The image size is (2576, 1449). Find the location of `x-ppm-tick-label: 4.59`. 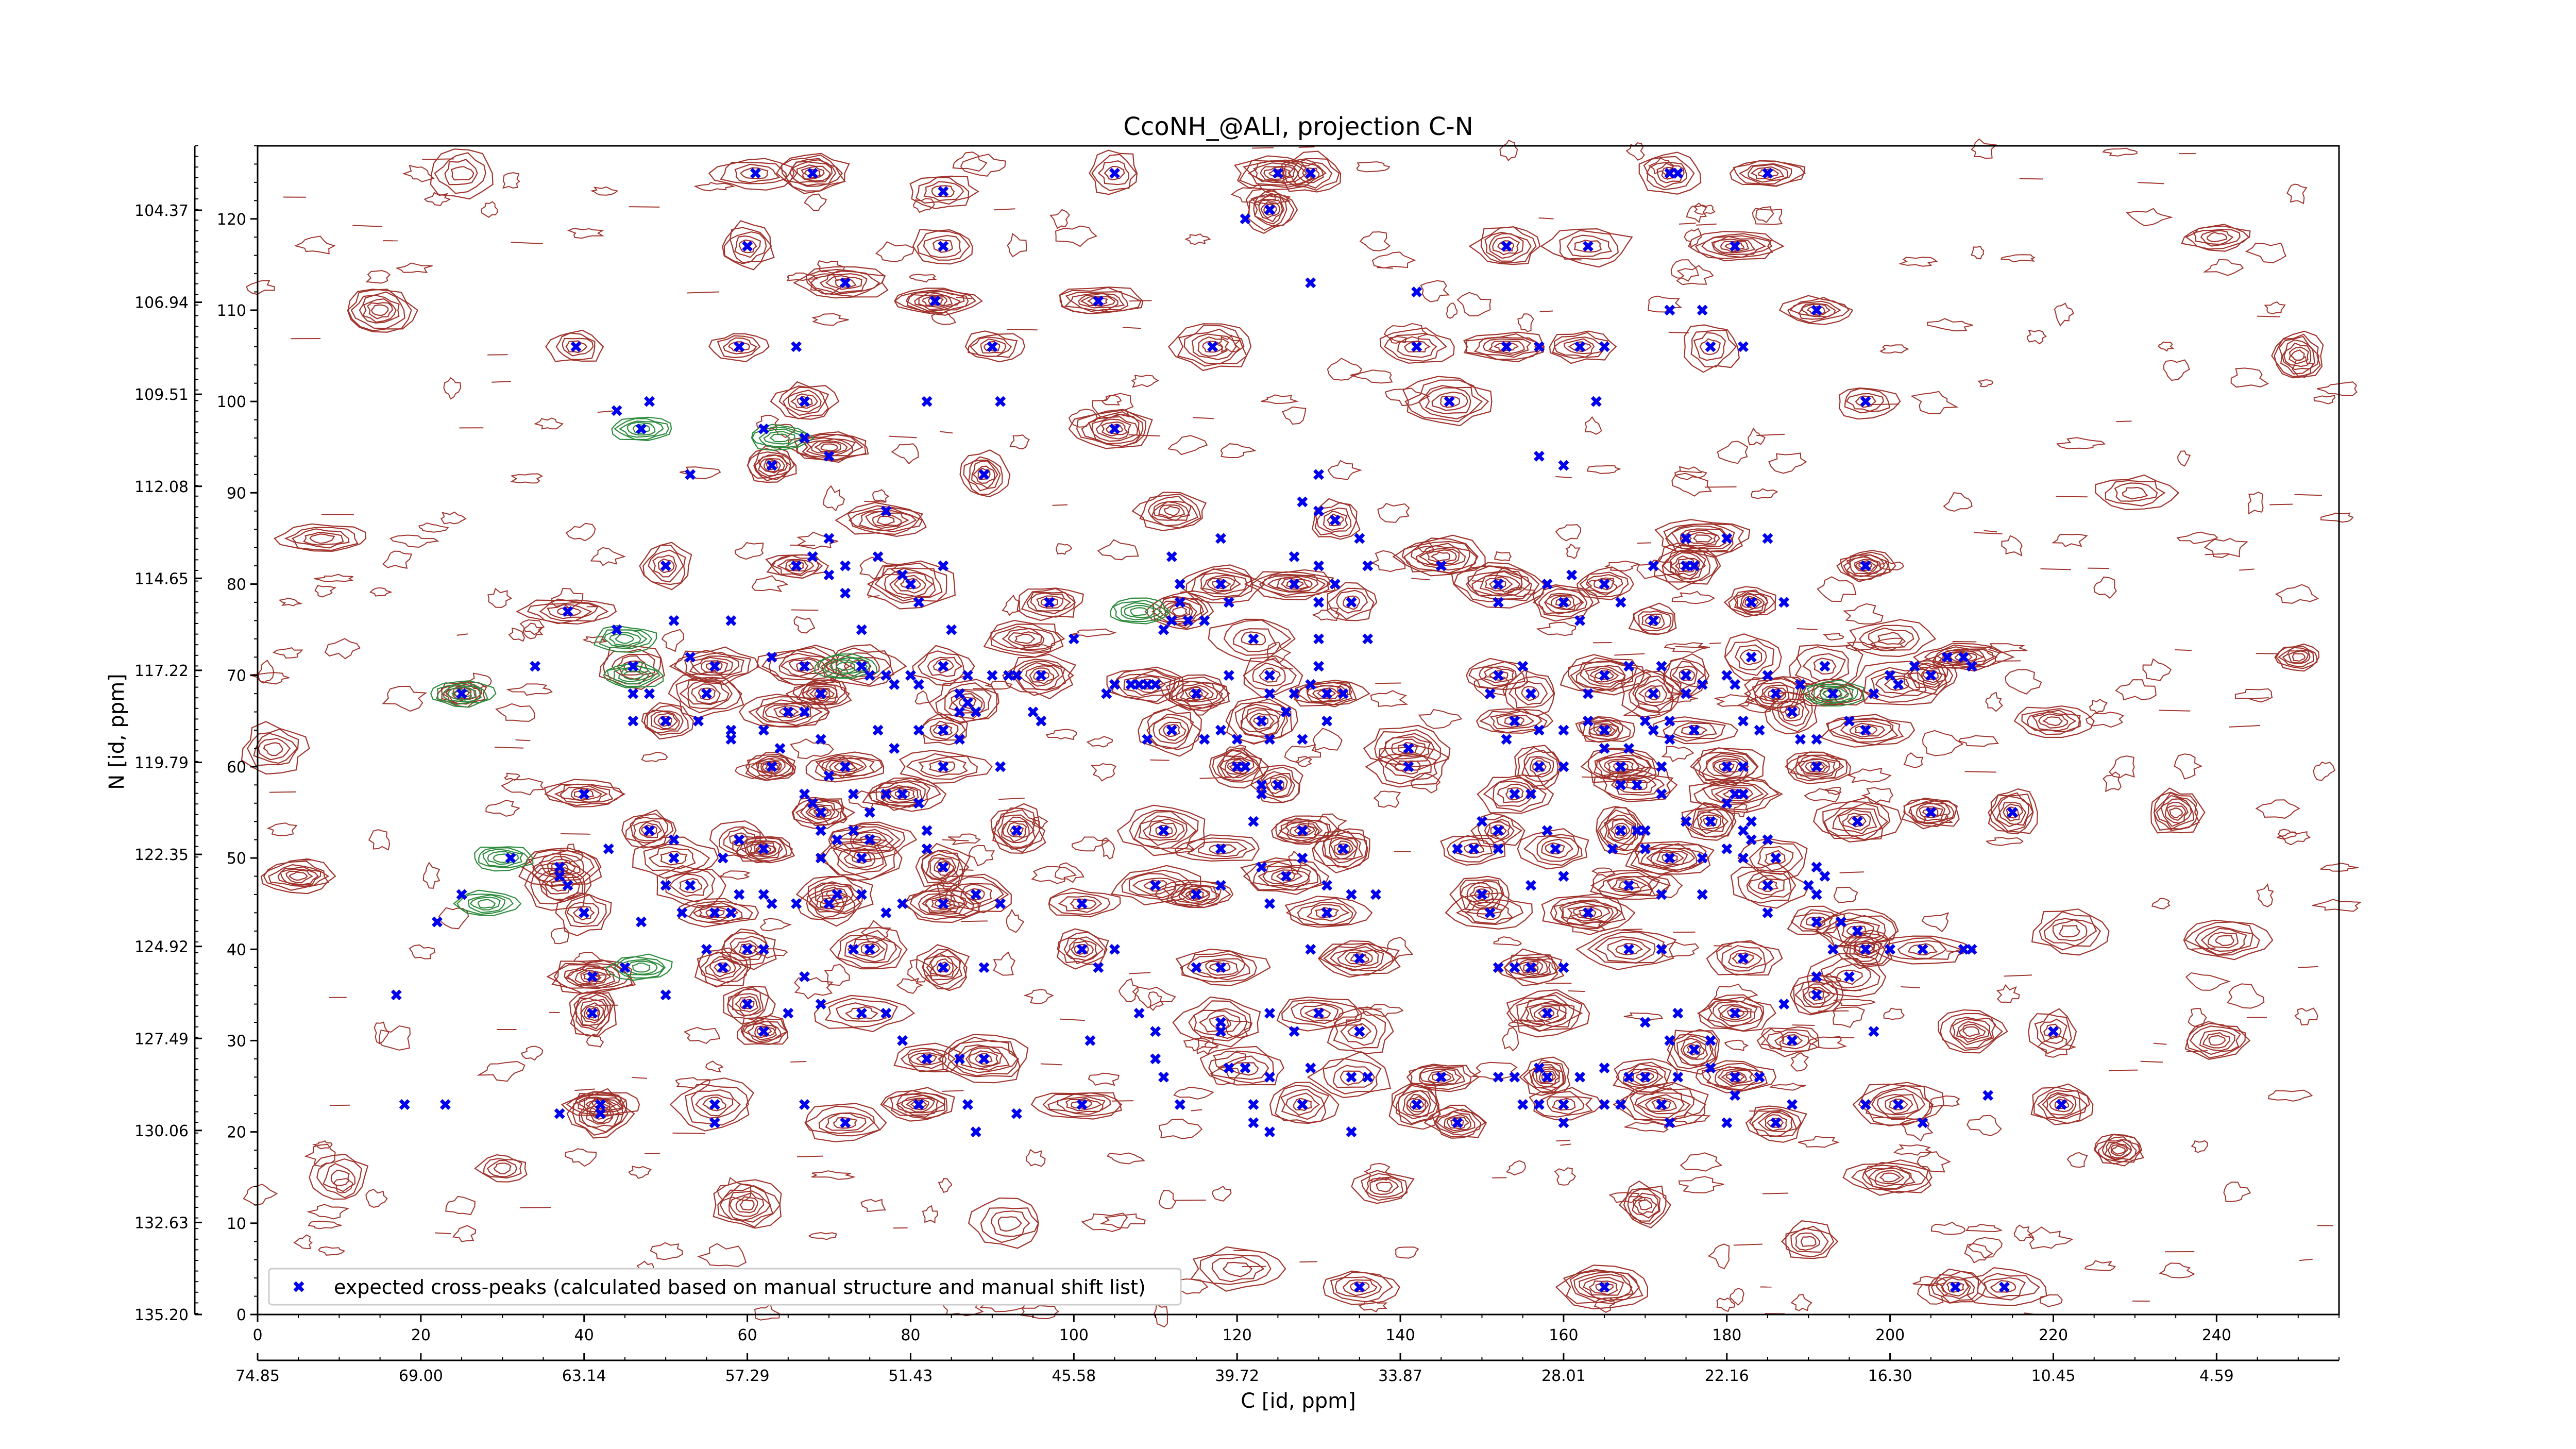

x-ppm-tick-label: 4.59 is located at coordinates (2216, 1376).